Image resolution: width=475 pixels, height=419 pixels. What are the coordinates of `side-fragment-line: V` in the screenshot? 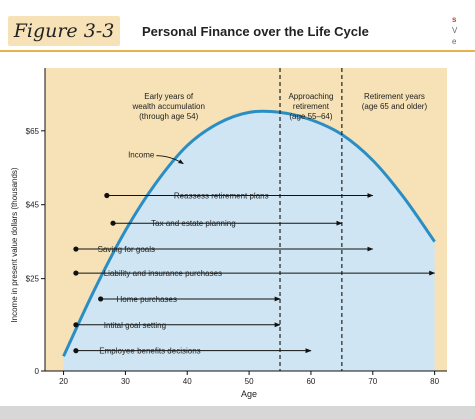 It's located at (455, 30).